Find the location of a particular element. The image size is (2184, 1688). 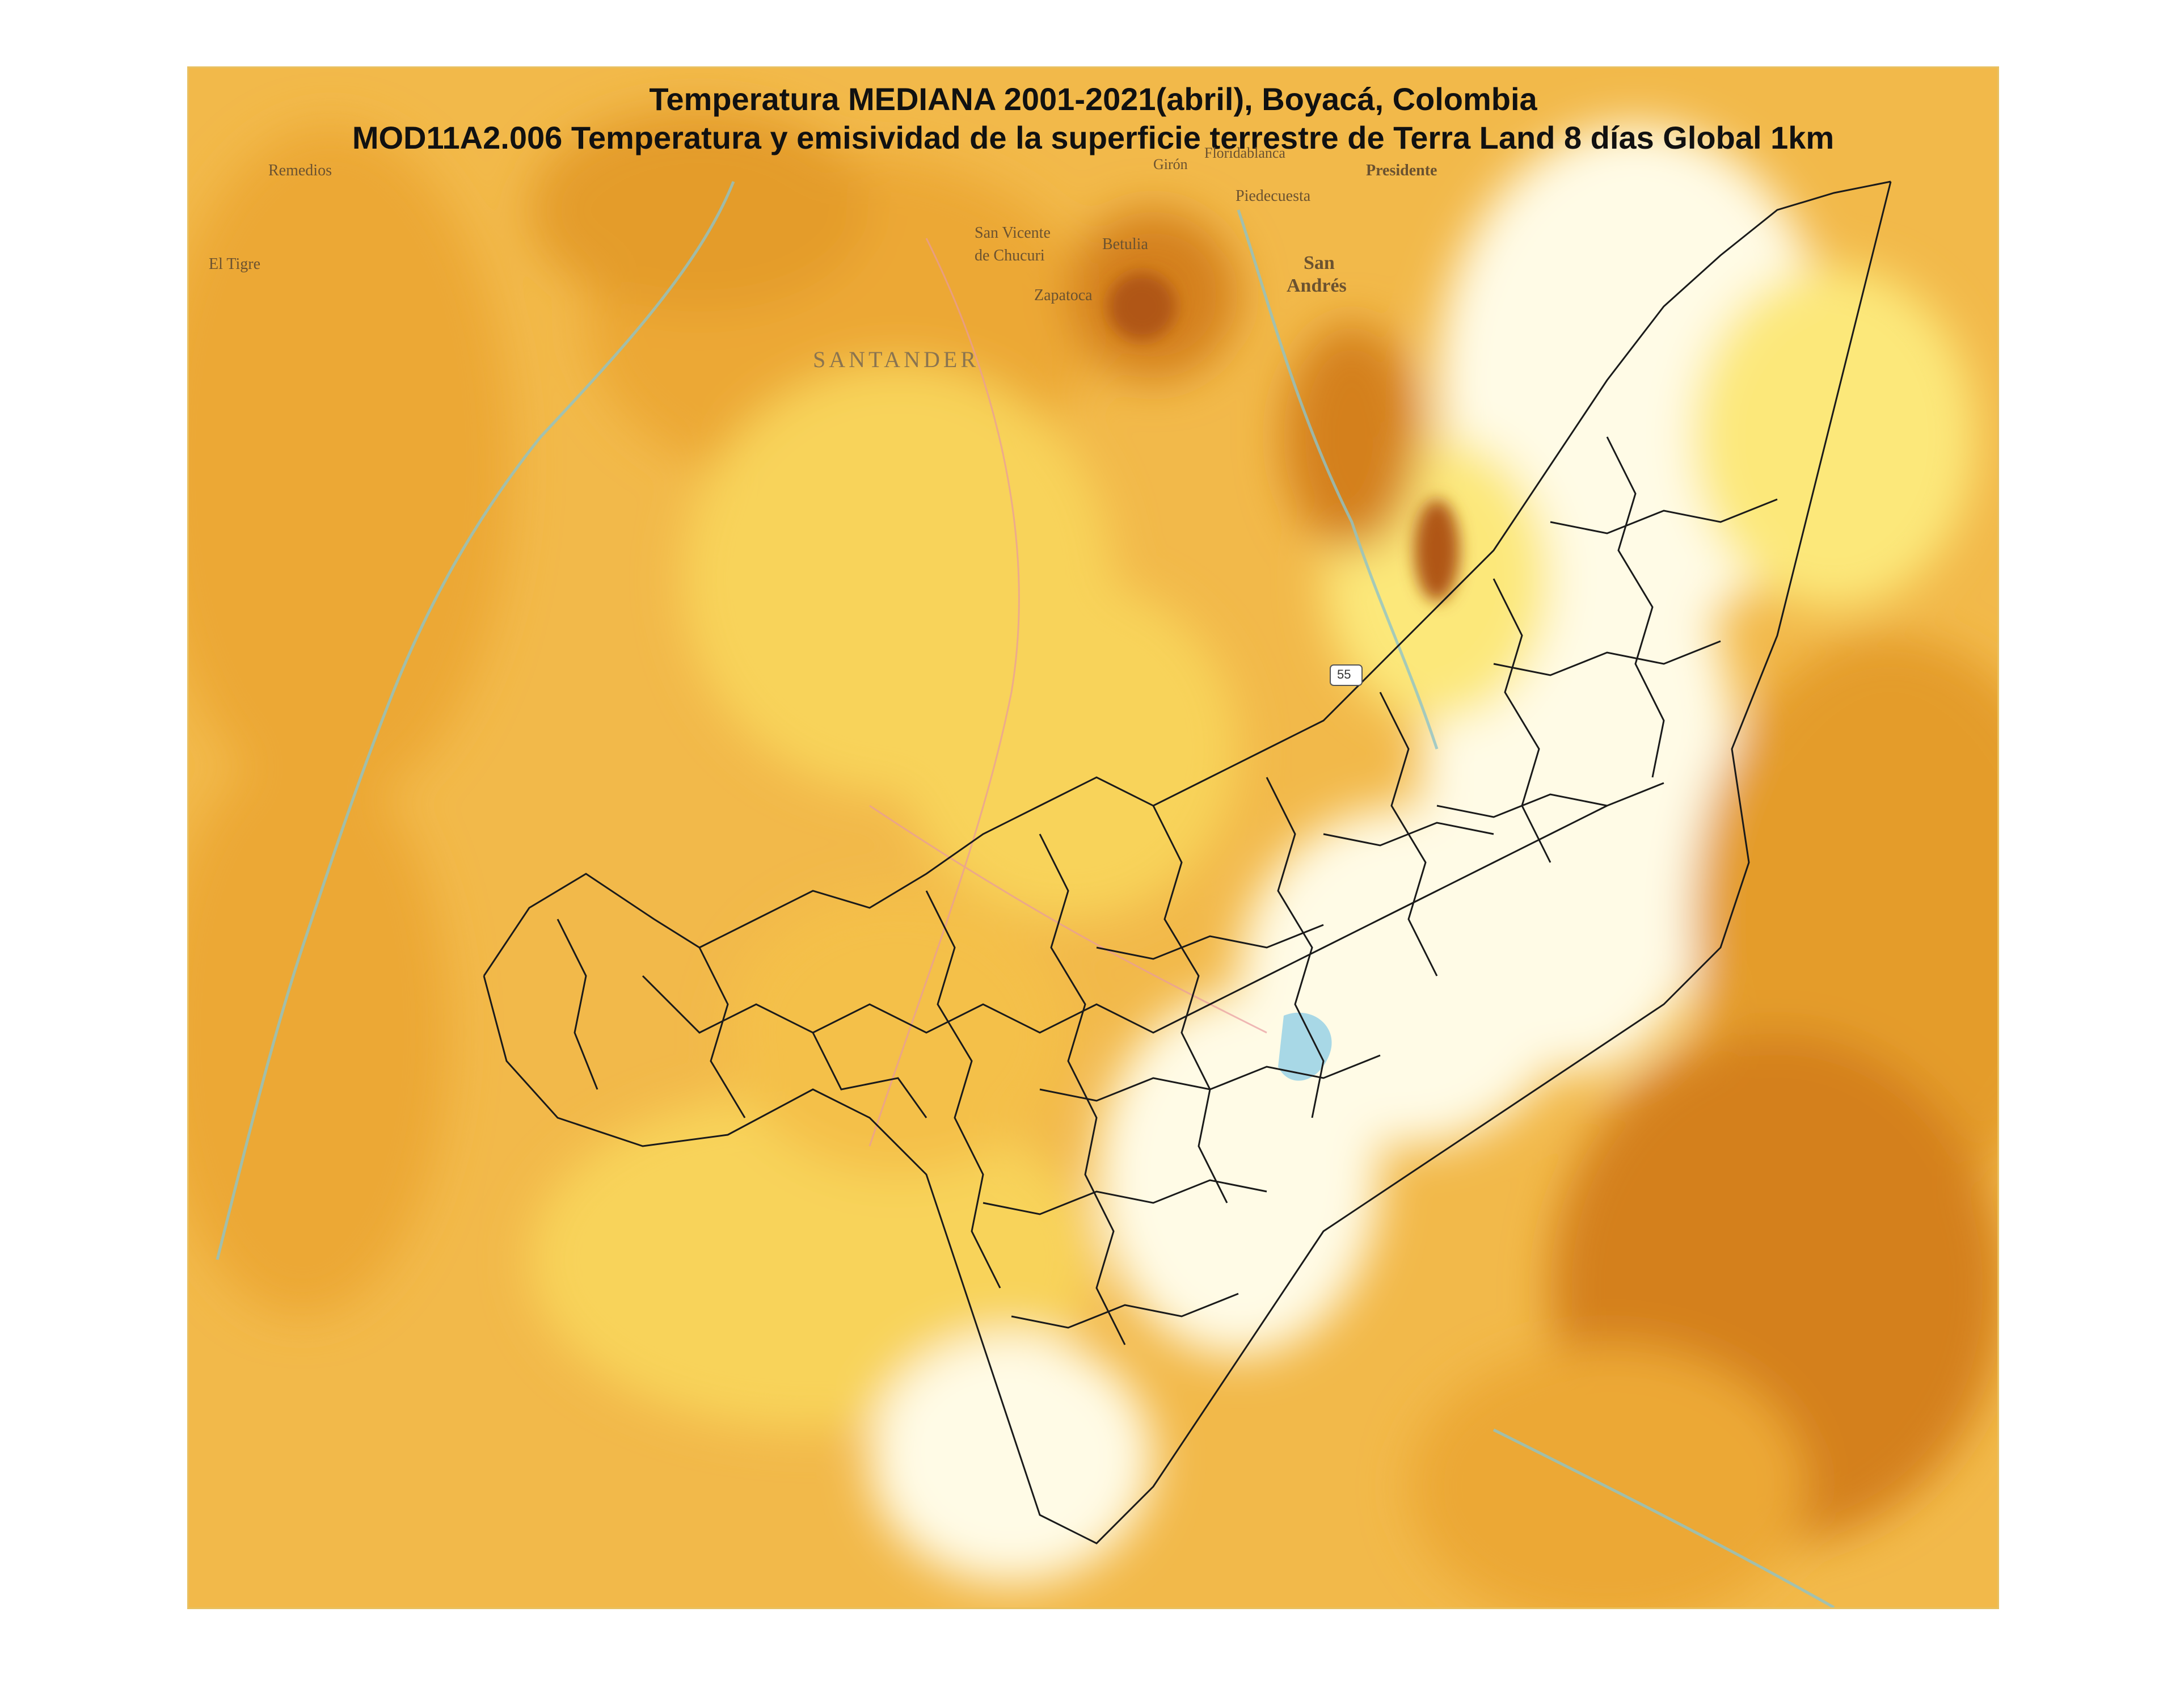

place-label: de Chucuri is located at coordinates (1010, 255).